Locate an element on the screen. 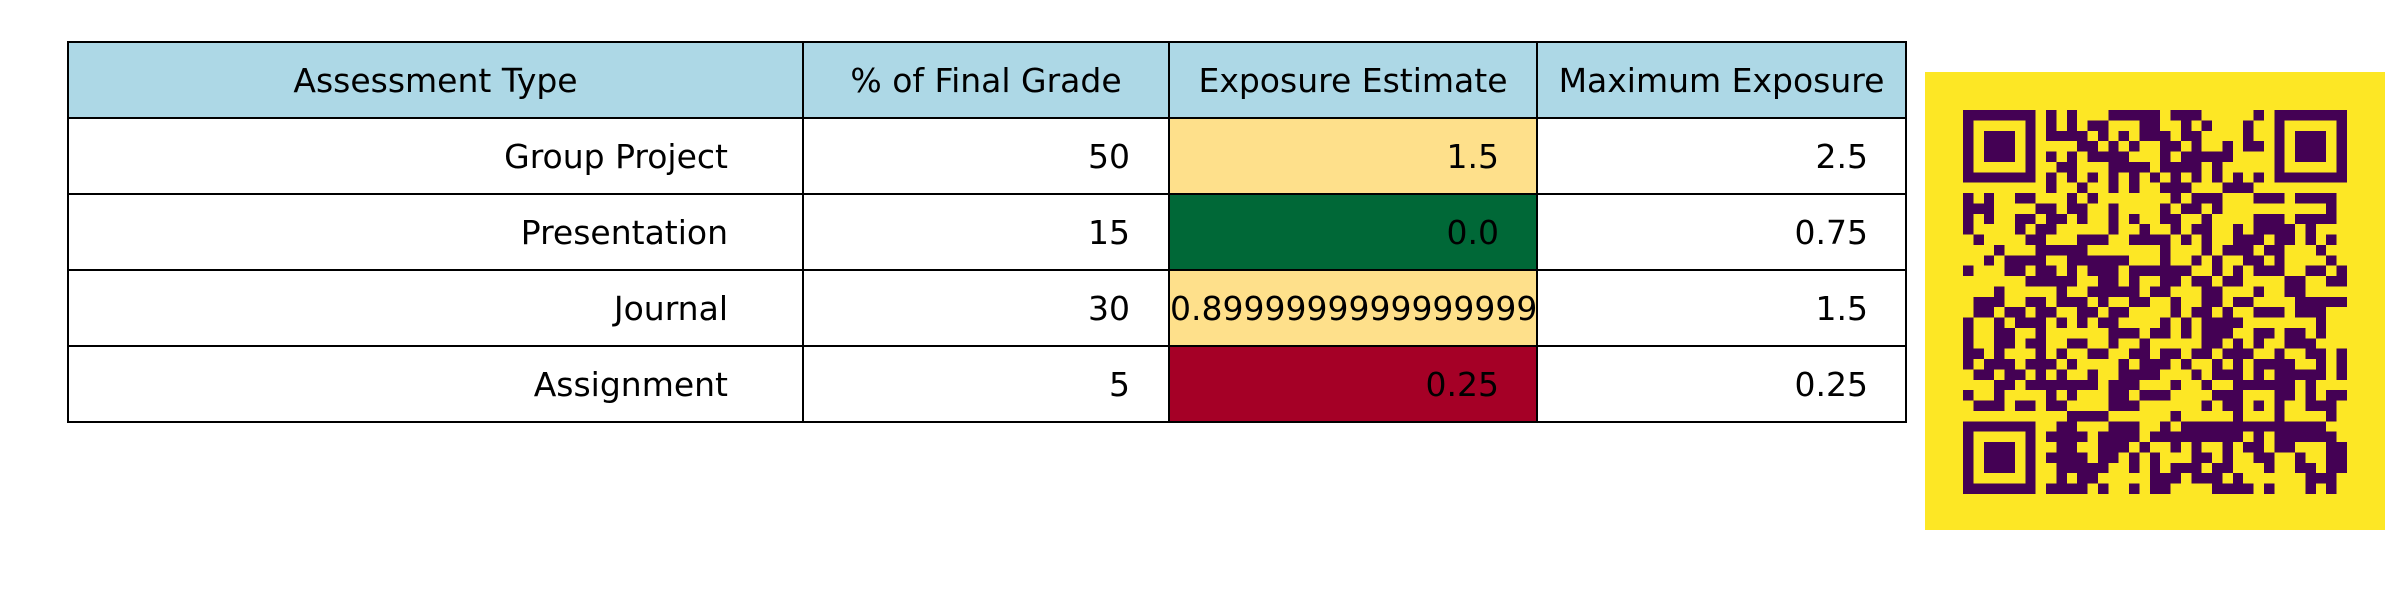 The image size is (2400, 600). header-maximum-exposure: Maximum Exposure is located at coordinates (1721, 80).